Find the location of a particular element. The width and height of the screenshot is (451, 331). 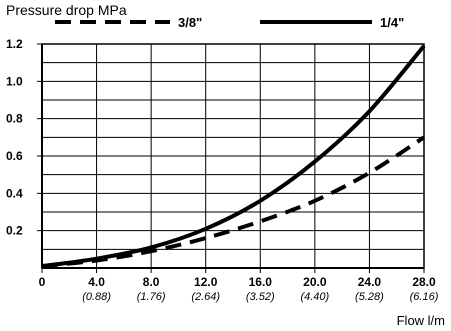

x-tick-label: 20.0 is located at coordinates (315, 282).